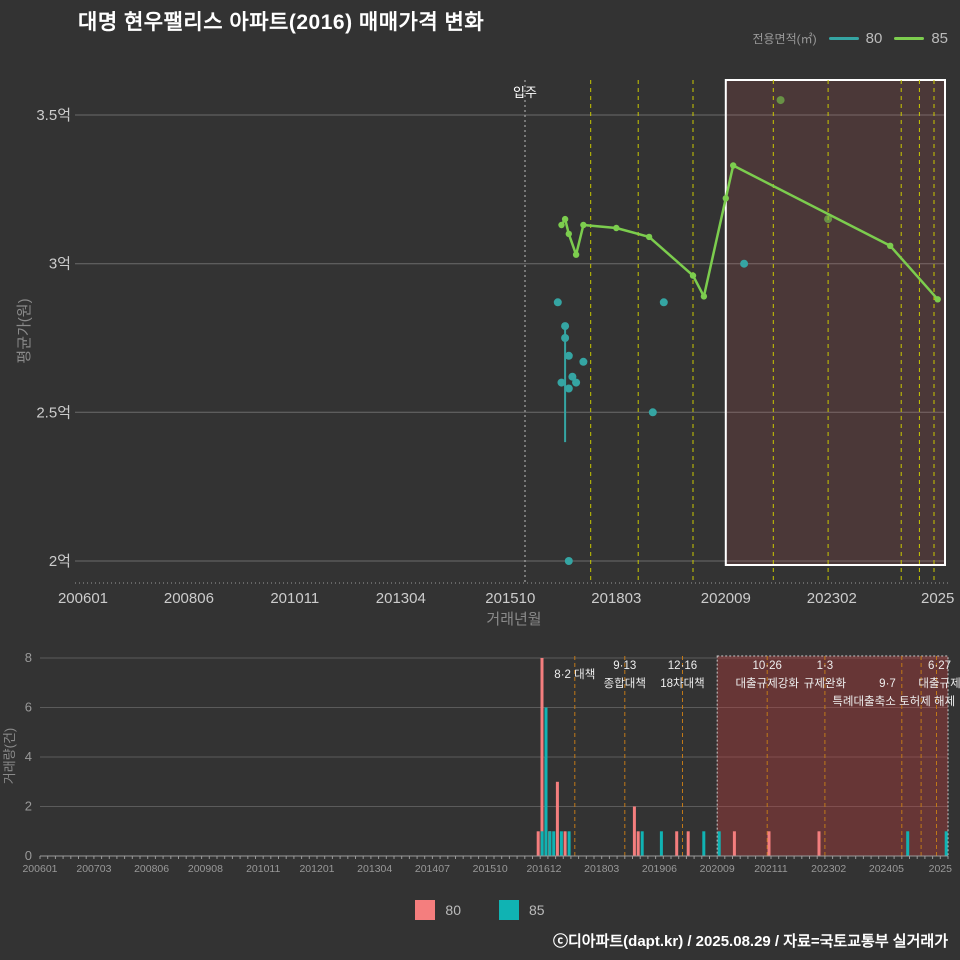 The height and width of the screenshot is (960, 960). Describe the element at coordinates (263, 869) in the screenshot. I see `volume-xtick: 201011` at that location.